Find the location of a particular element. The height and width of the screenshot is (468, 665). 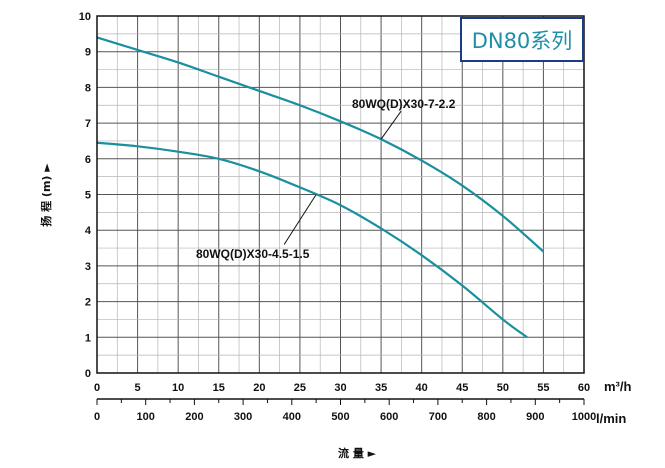

x2-tick-label: 500 is located at coordinates (340, 417).